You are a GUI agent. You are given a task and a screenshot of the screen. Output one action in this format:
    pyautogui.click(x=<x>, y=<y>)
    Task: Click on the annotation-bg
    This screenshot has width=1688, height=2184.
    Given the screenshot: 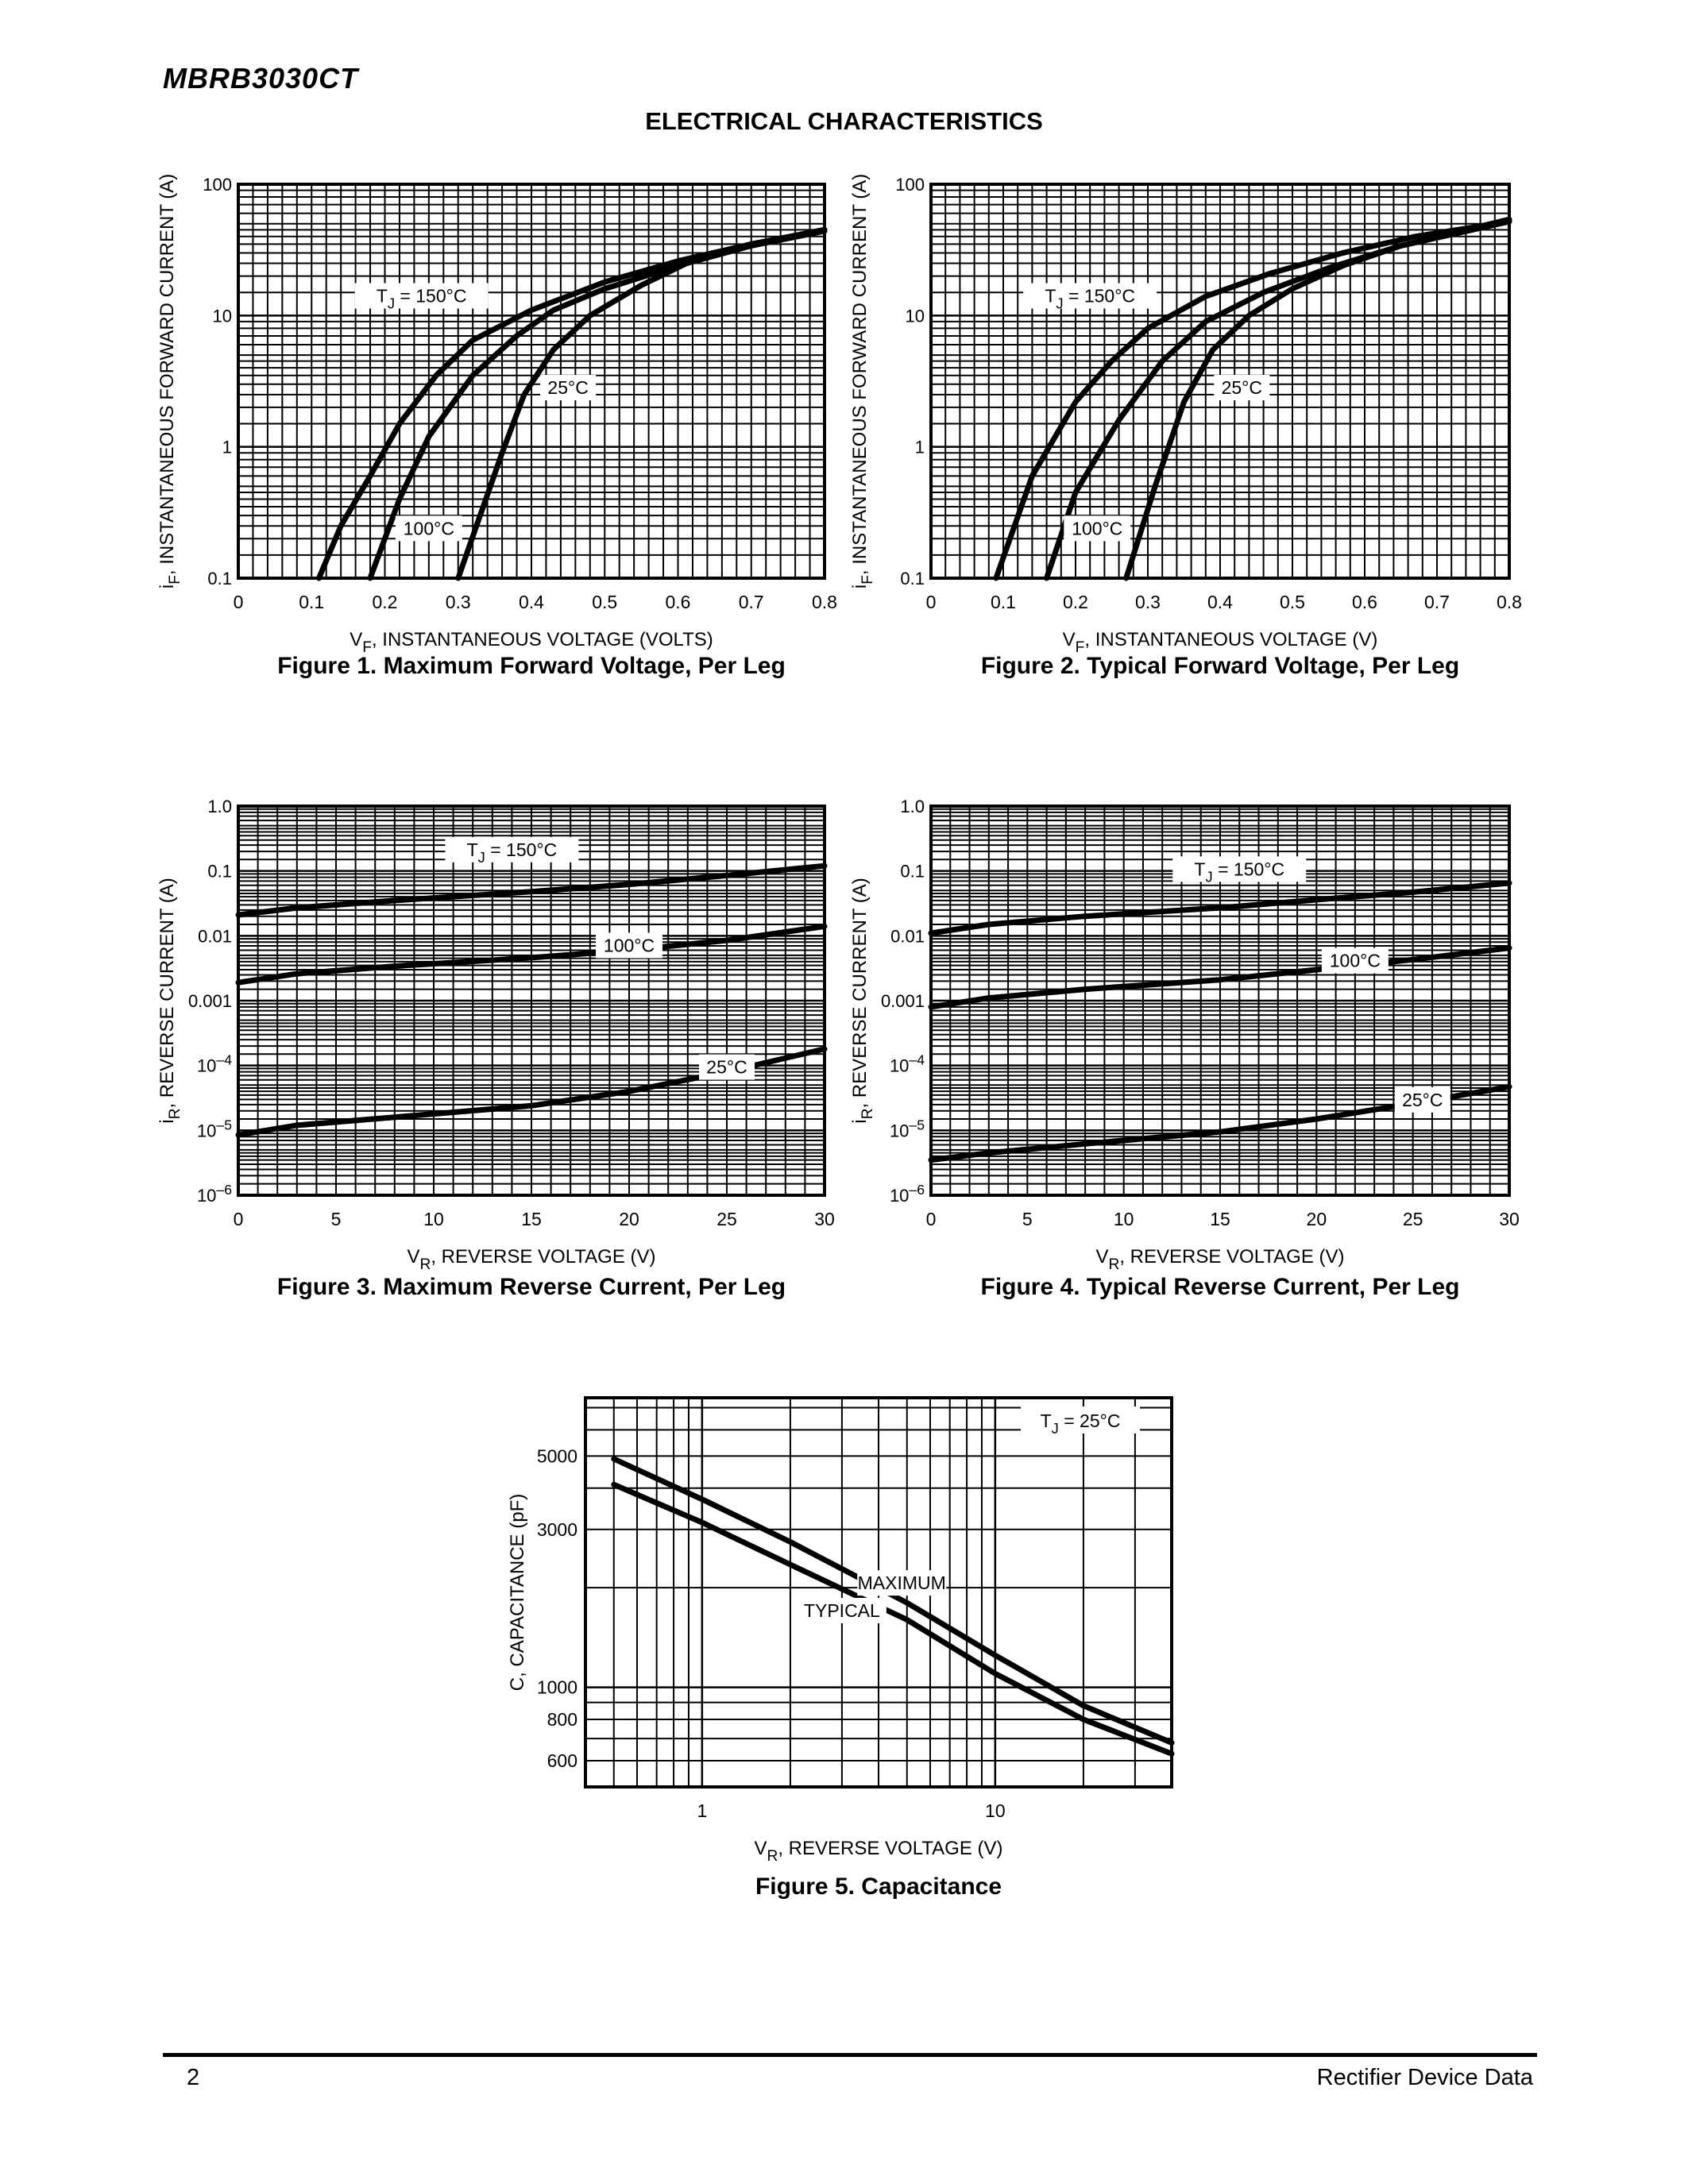 What is the action you would take?
    pyautogui.click(x=1080, y=1419)
    